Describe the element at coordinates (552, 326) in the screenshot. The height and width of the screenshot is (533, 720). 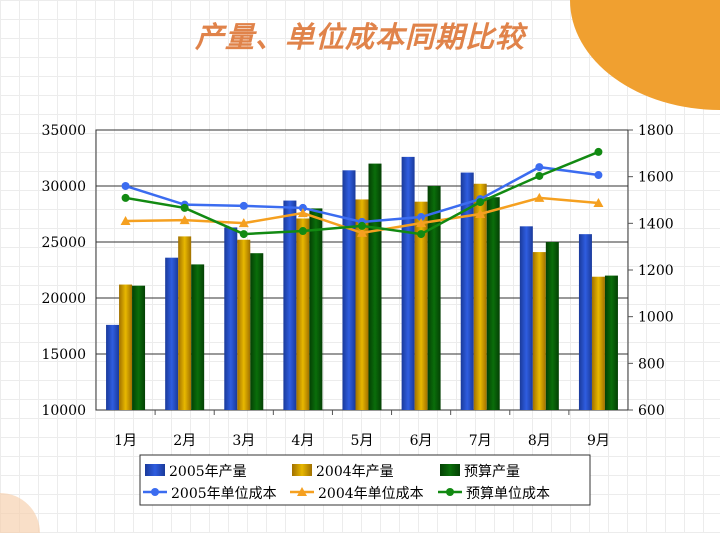
I see `bar-8月-预算产量` at that location.